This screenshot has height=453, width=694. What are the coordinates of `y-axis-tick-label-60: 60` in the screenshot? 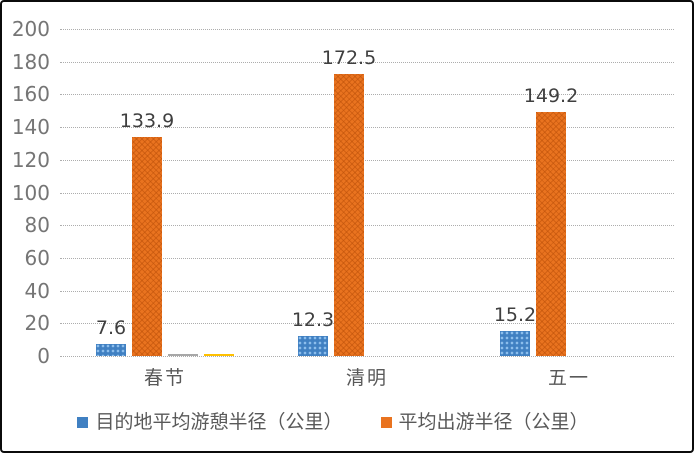 It's located at (37, 258).